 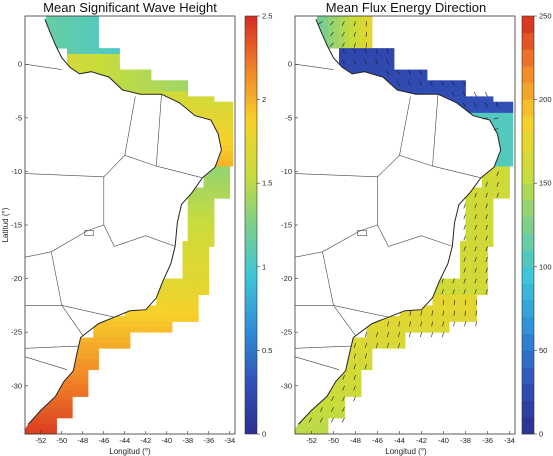 What do you see at coordinates (543, 225) in the screenshot?
I see `colorbar-ticks-right: 250 200 150 100 50 0` at bounding box center [543, 225].